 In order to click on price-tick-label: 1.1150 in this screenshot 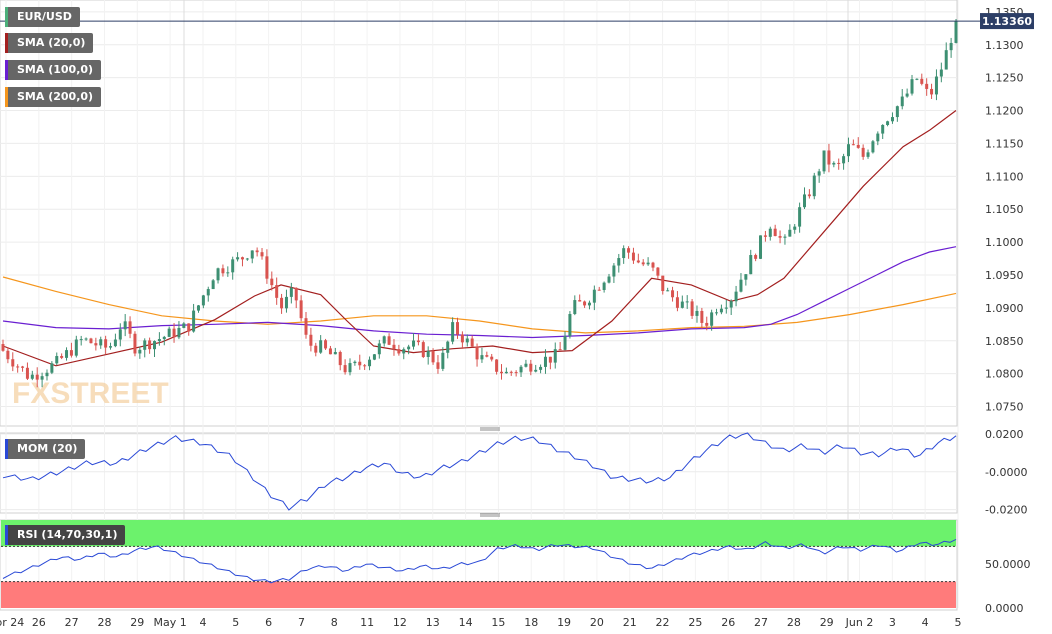, I will do `click(1004, 143)`.